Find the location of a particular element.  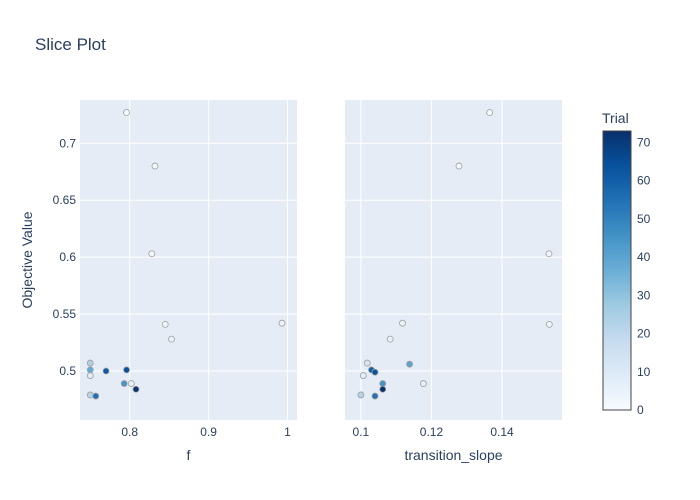

x-tick-label: 0.14 is located at coordinates (502, 432).